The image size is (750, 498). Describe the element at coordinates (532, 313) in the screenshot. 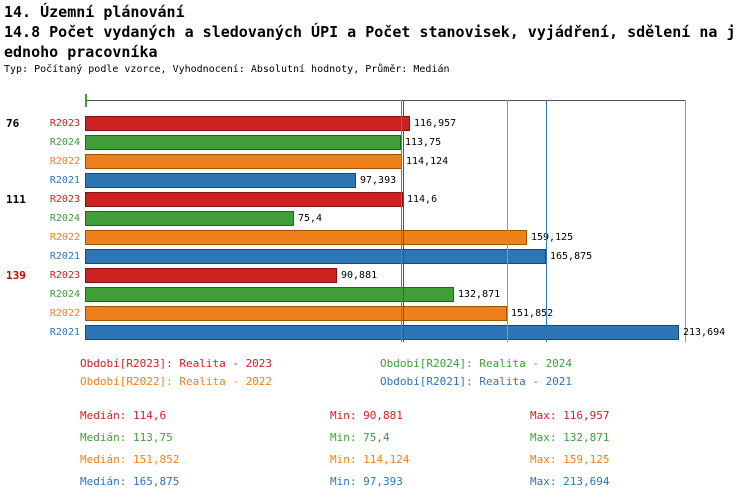

I see `bar-value-label: 151,852` at that location.